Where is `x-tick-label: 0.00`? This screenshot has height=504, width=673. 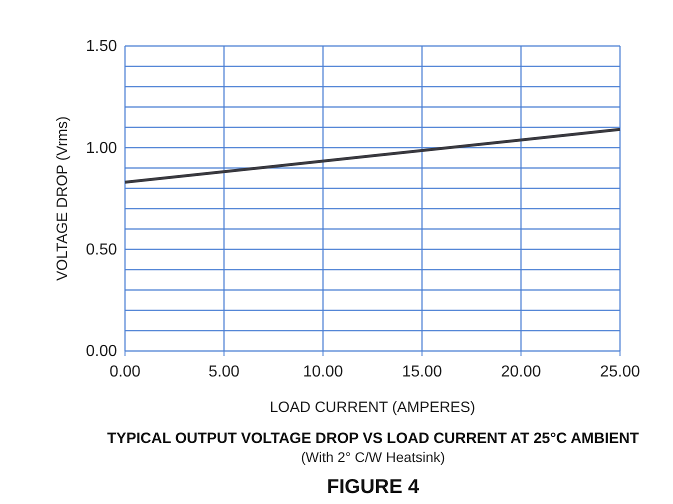 x-tick-label: 0.00 is located at coordinates (125, 372).